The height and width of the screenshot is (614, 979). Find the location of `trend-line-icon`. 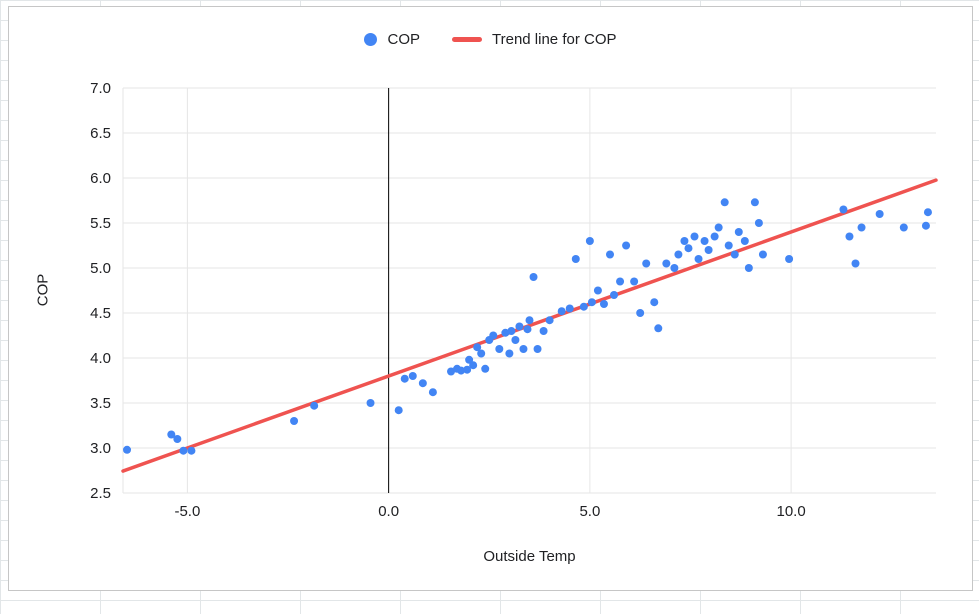

trend-line-icon is located at coordinates (467, 39).